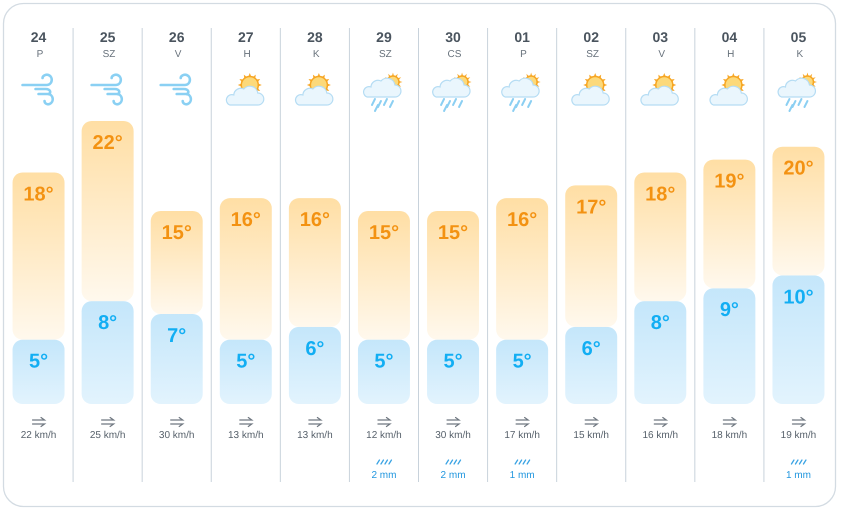 Image resolution: width=843 pixels, height=510 pixels. I want to click on x-tick-label: 27 H, so click(246, 44).